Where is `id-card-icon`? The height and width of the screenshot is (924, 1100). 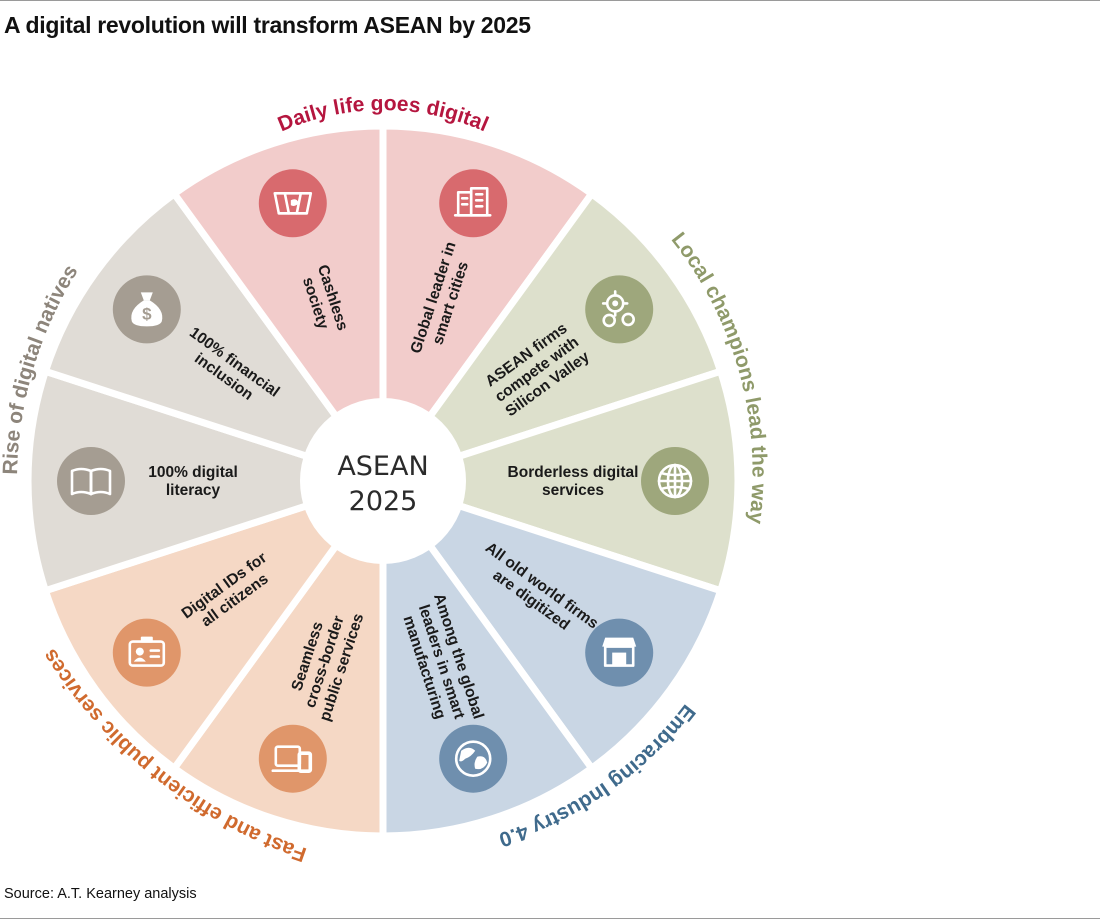 id-card-icon is located at coordinates (146, 652).